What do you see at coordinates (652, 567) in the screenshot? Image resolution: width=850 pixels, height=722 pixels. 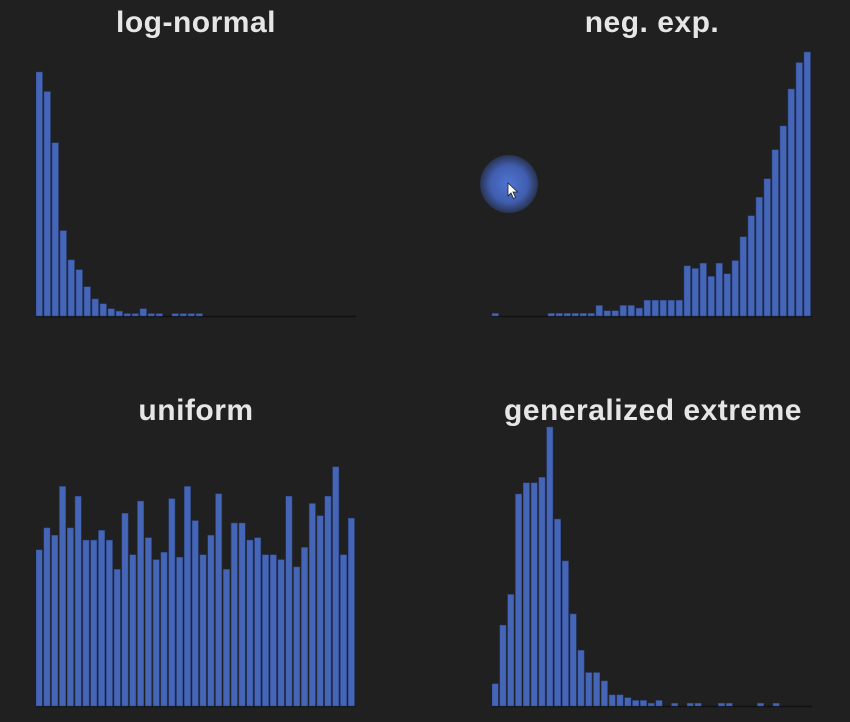 I see `histogram-generalized-extreme` at bounding box center [652, 567].